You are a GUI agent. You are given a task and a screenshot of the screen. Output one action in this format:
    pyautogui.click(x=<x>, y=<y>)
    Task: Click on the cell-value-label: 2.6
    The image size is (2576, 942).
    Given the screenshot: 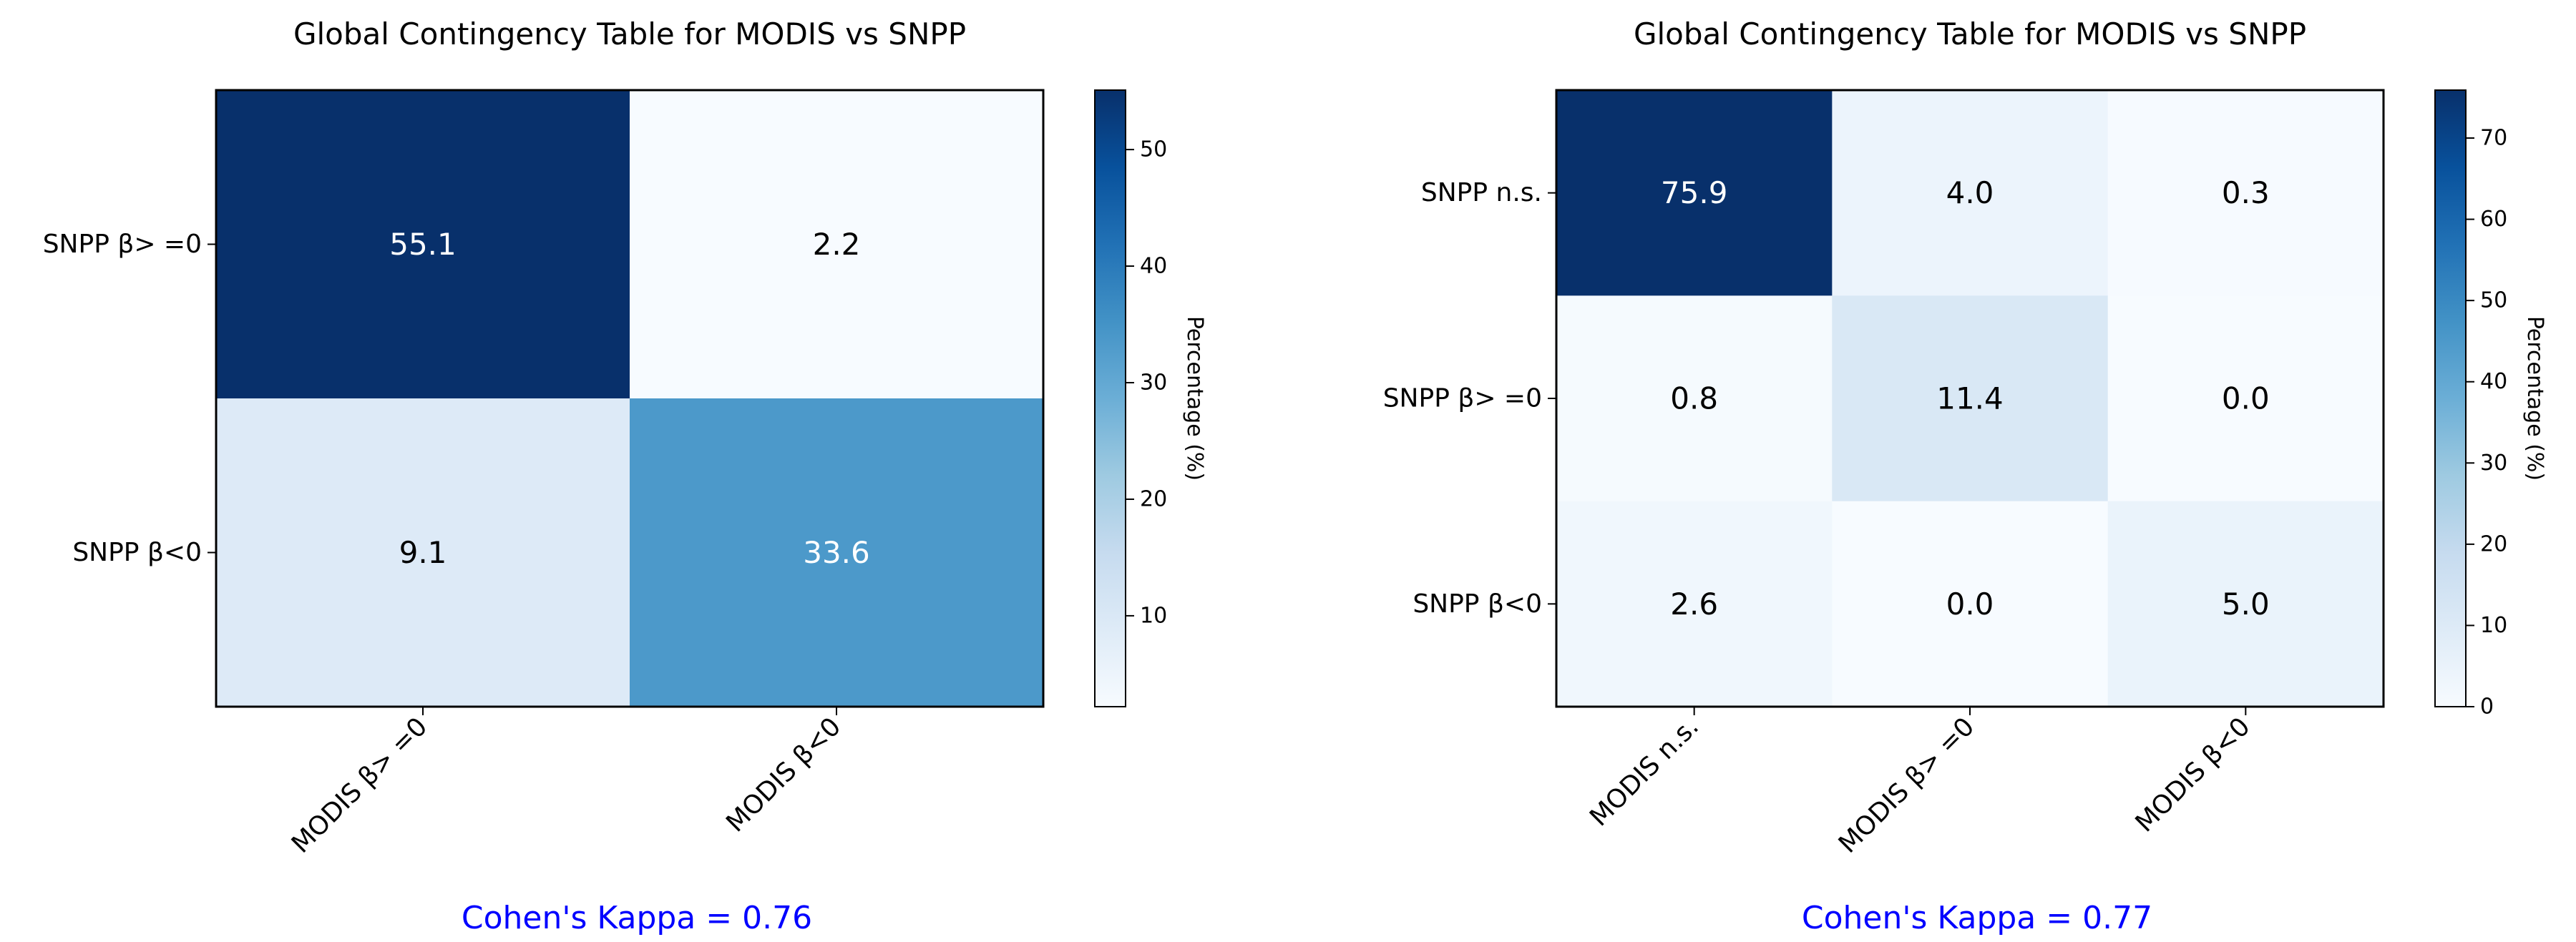 What is the action you would take?
    pyautogui.click(x=1694, y=604)
    